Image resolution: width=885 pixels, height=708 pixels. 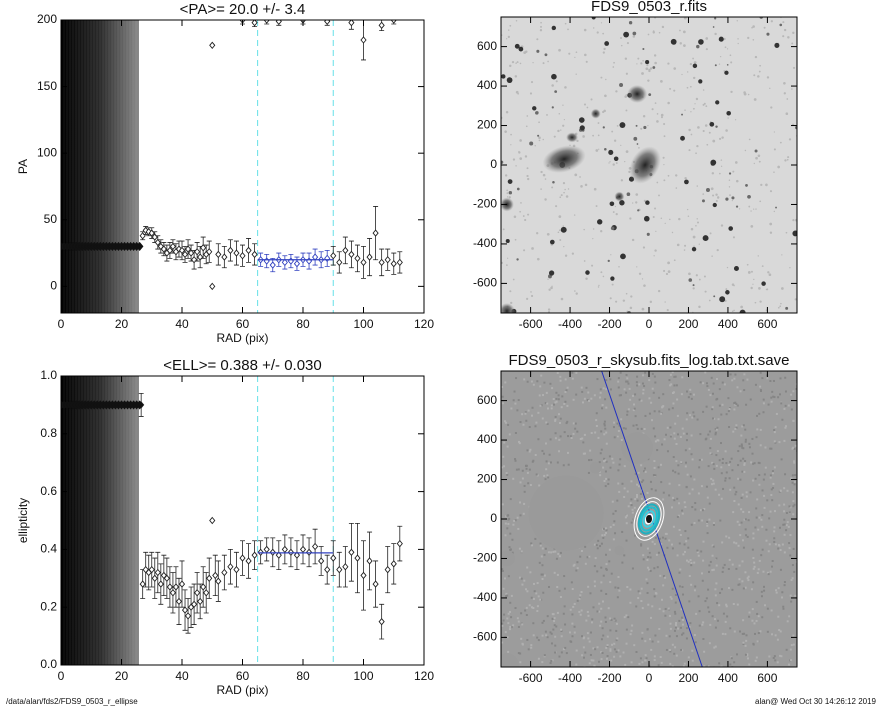 What do you see at coordinates (649, 165) in the screenshot?
I see `image-area` at bounding box center [649, 165].